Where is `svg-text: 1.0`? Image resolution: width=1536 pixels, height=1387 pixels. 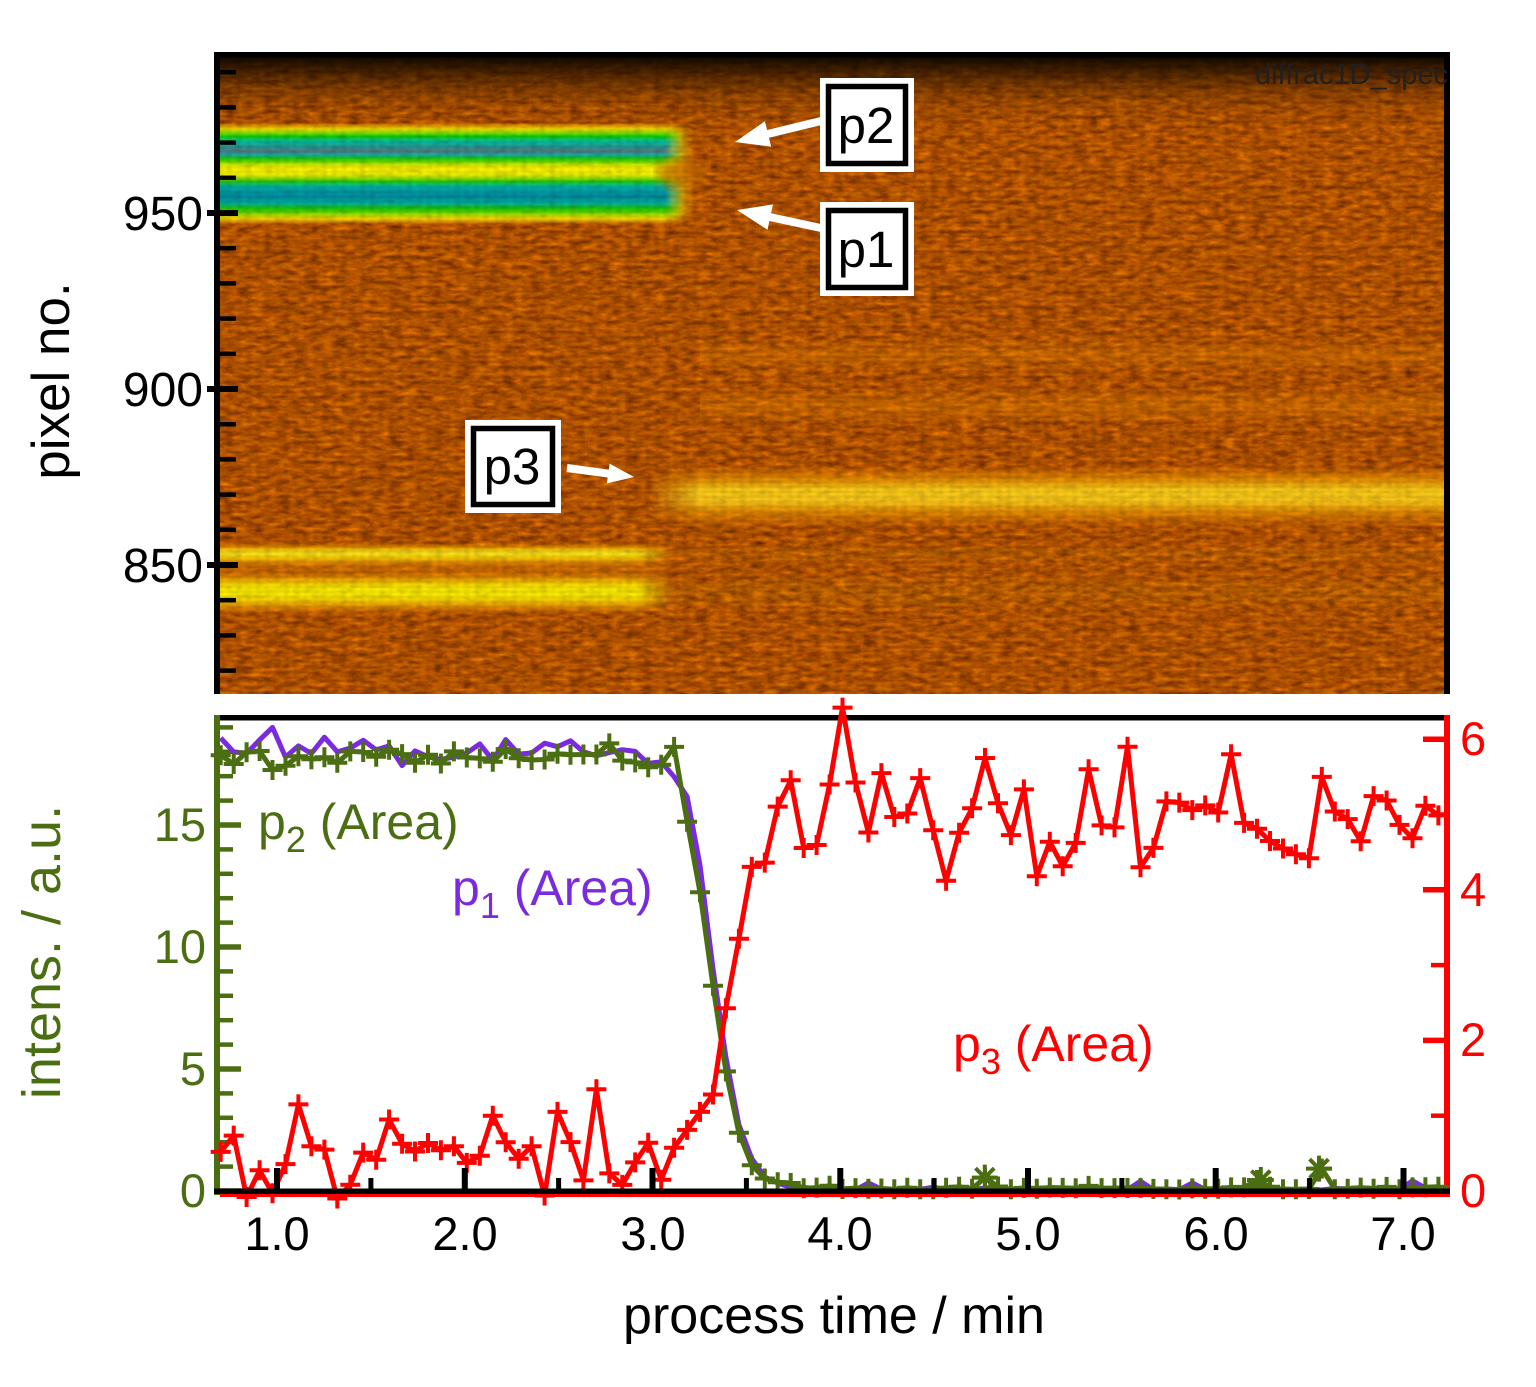
svg-text: 1.0 is located at coordinates (276, 1233).